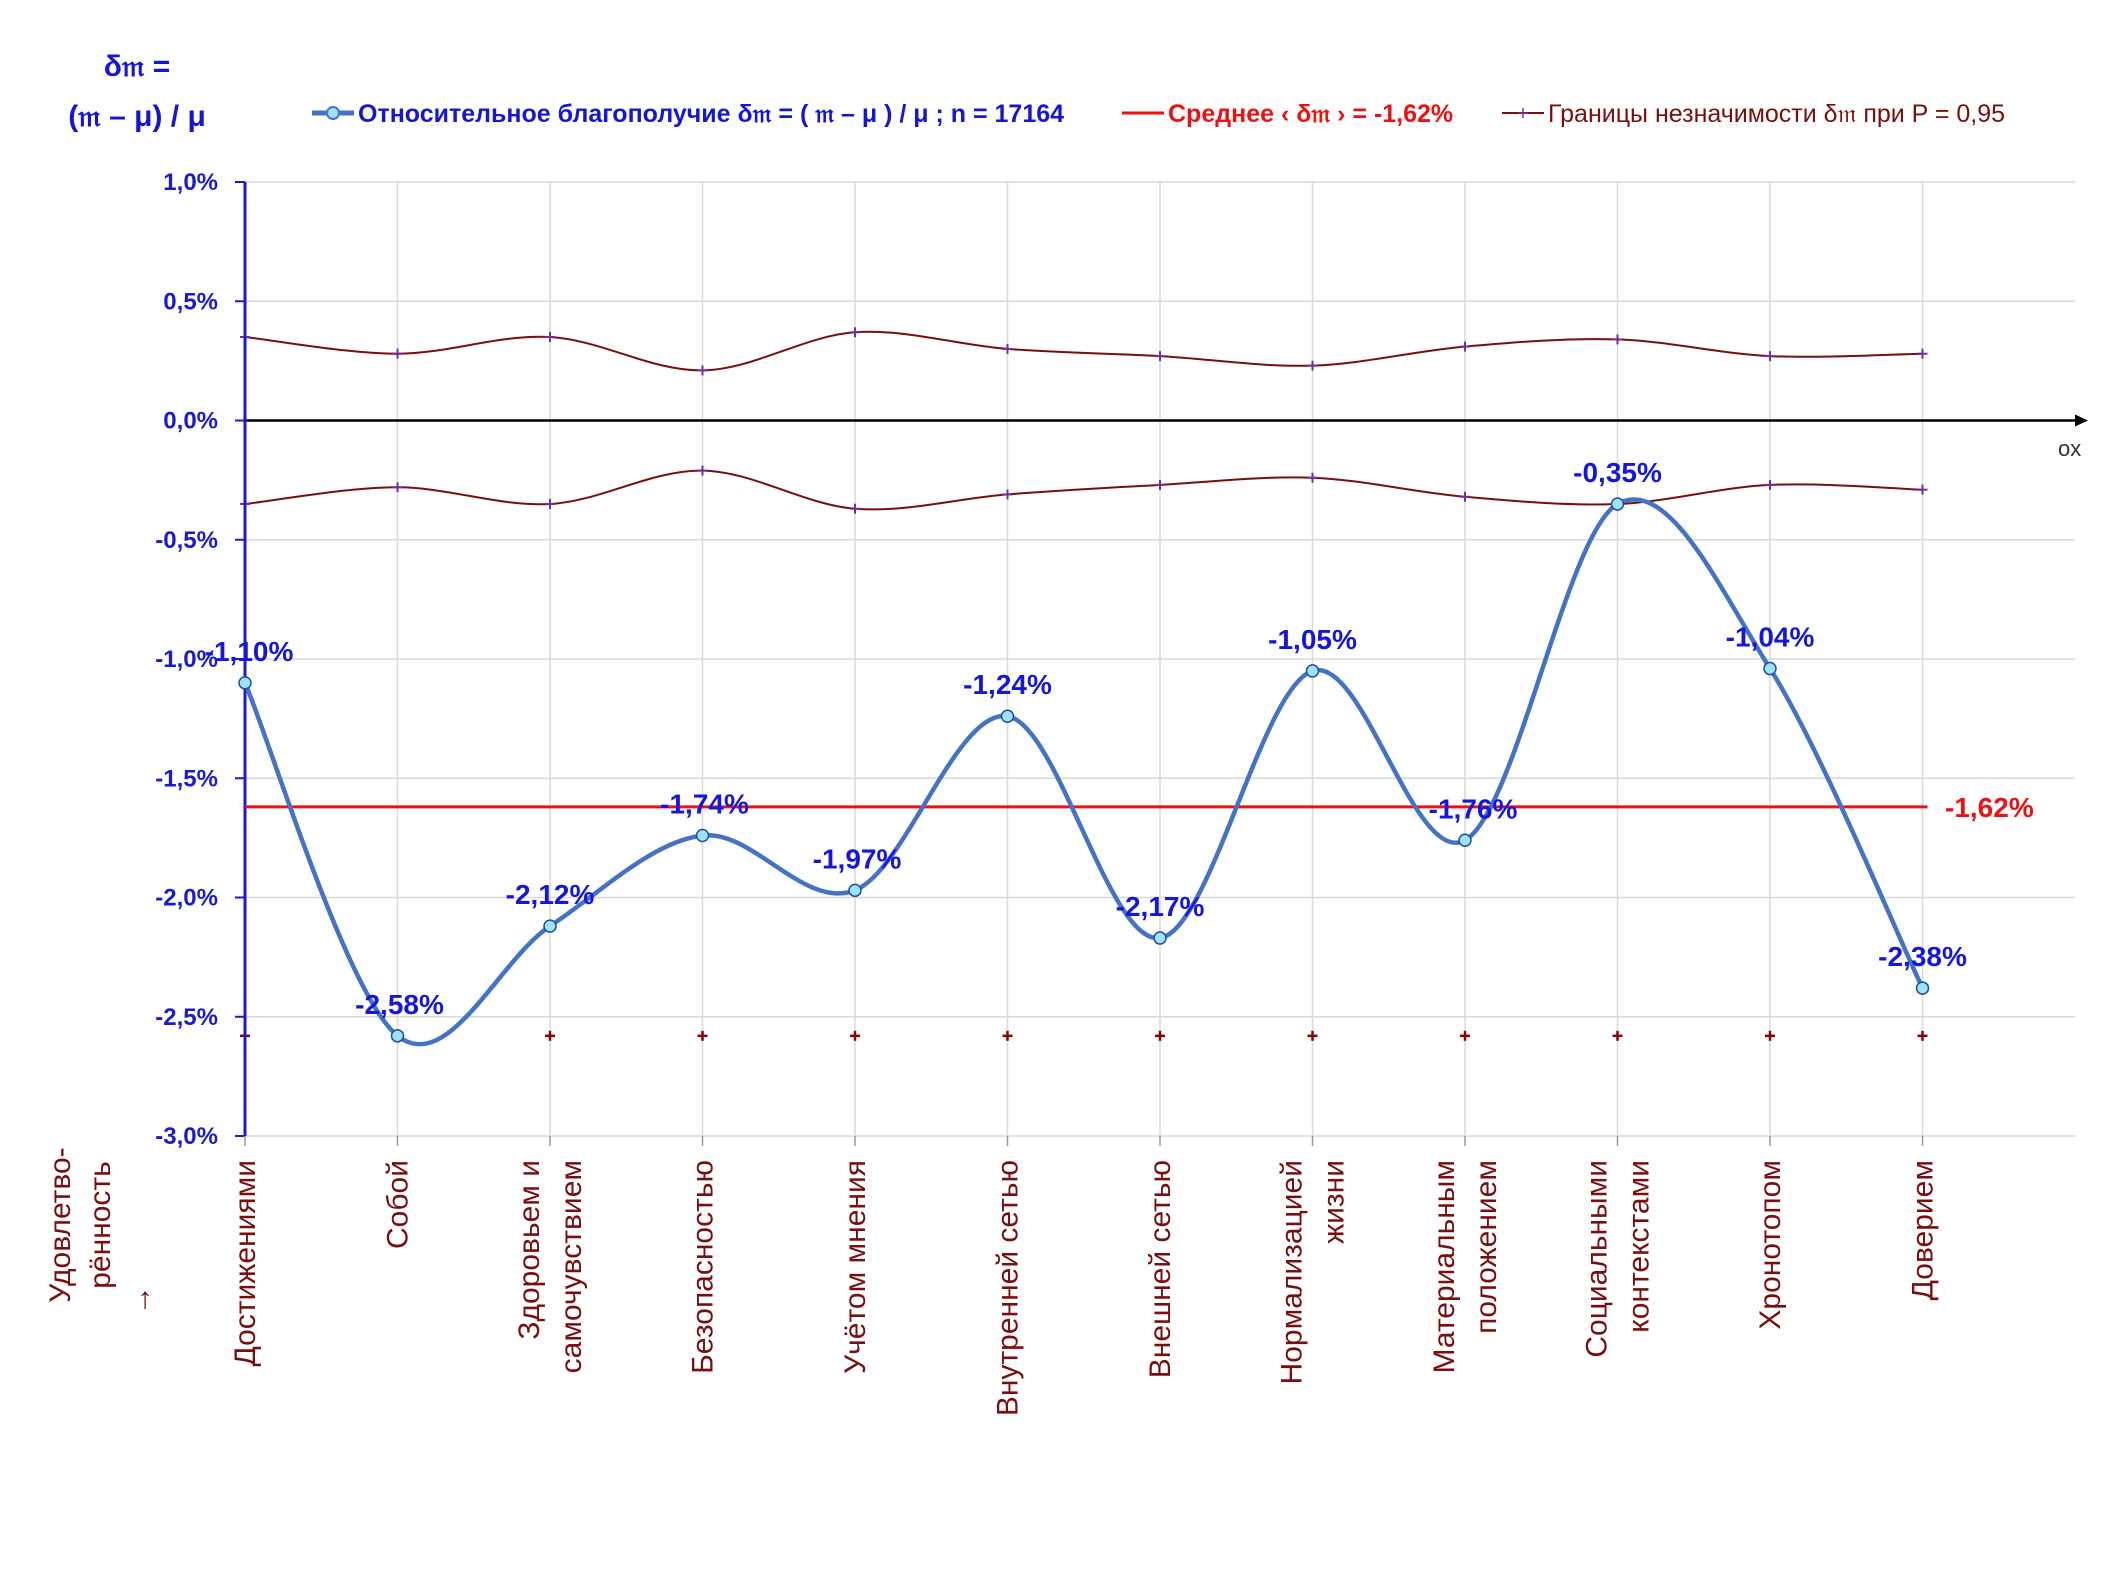  What do you see at coordinates (1597, 1259) in the screenshot?
I see `x-category-label: Социальными` at bounding box center [1597, 1259].